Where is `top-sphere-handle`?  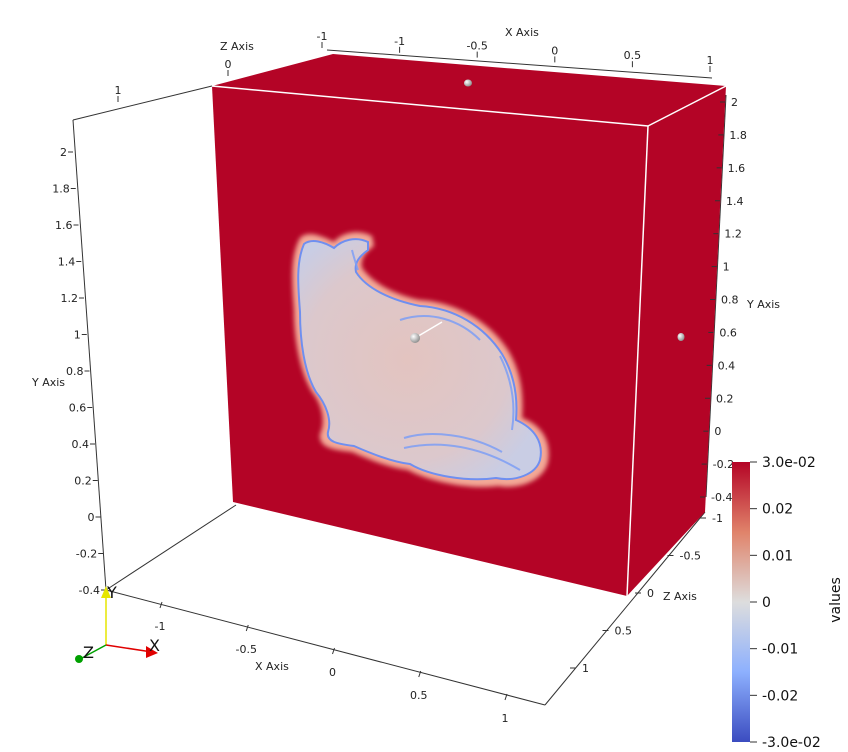 top-sphere-handle is located at coordinates (468, 83).